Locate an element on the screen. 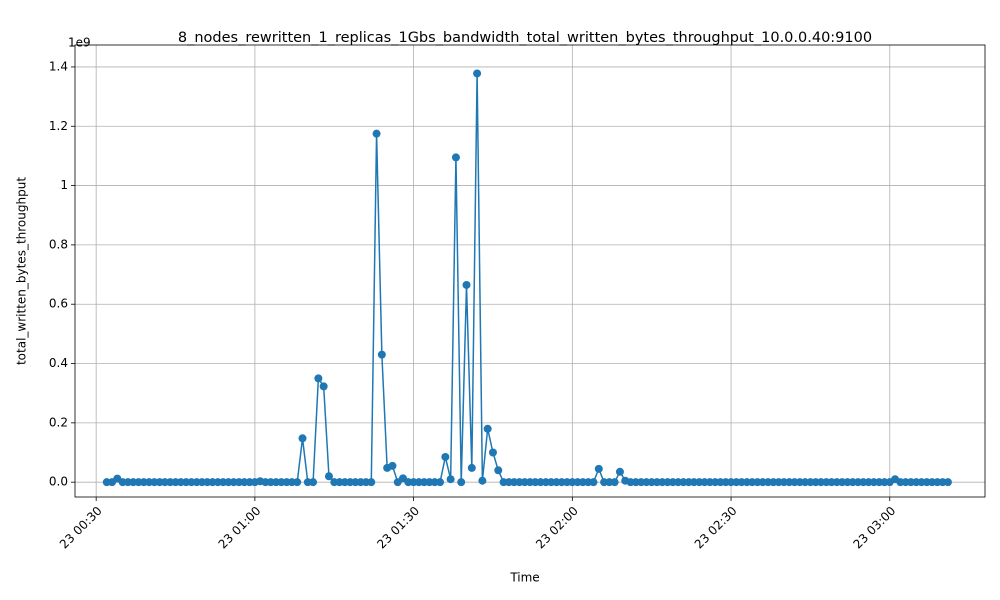 Image resolution: width=1000 pixels, height=600 pixels. x-tick-label: 23 01:00 is located at coordinates (240, 528).